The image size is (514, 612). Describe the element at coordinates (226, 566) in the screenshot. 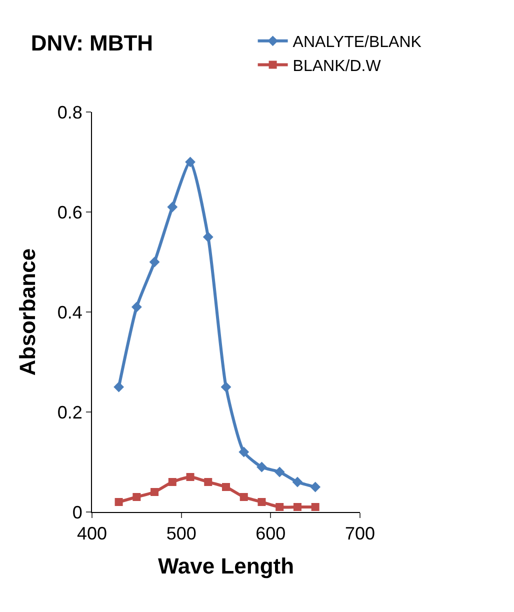

I see `x-axis-title: Wave Length` at that location.